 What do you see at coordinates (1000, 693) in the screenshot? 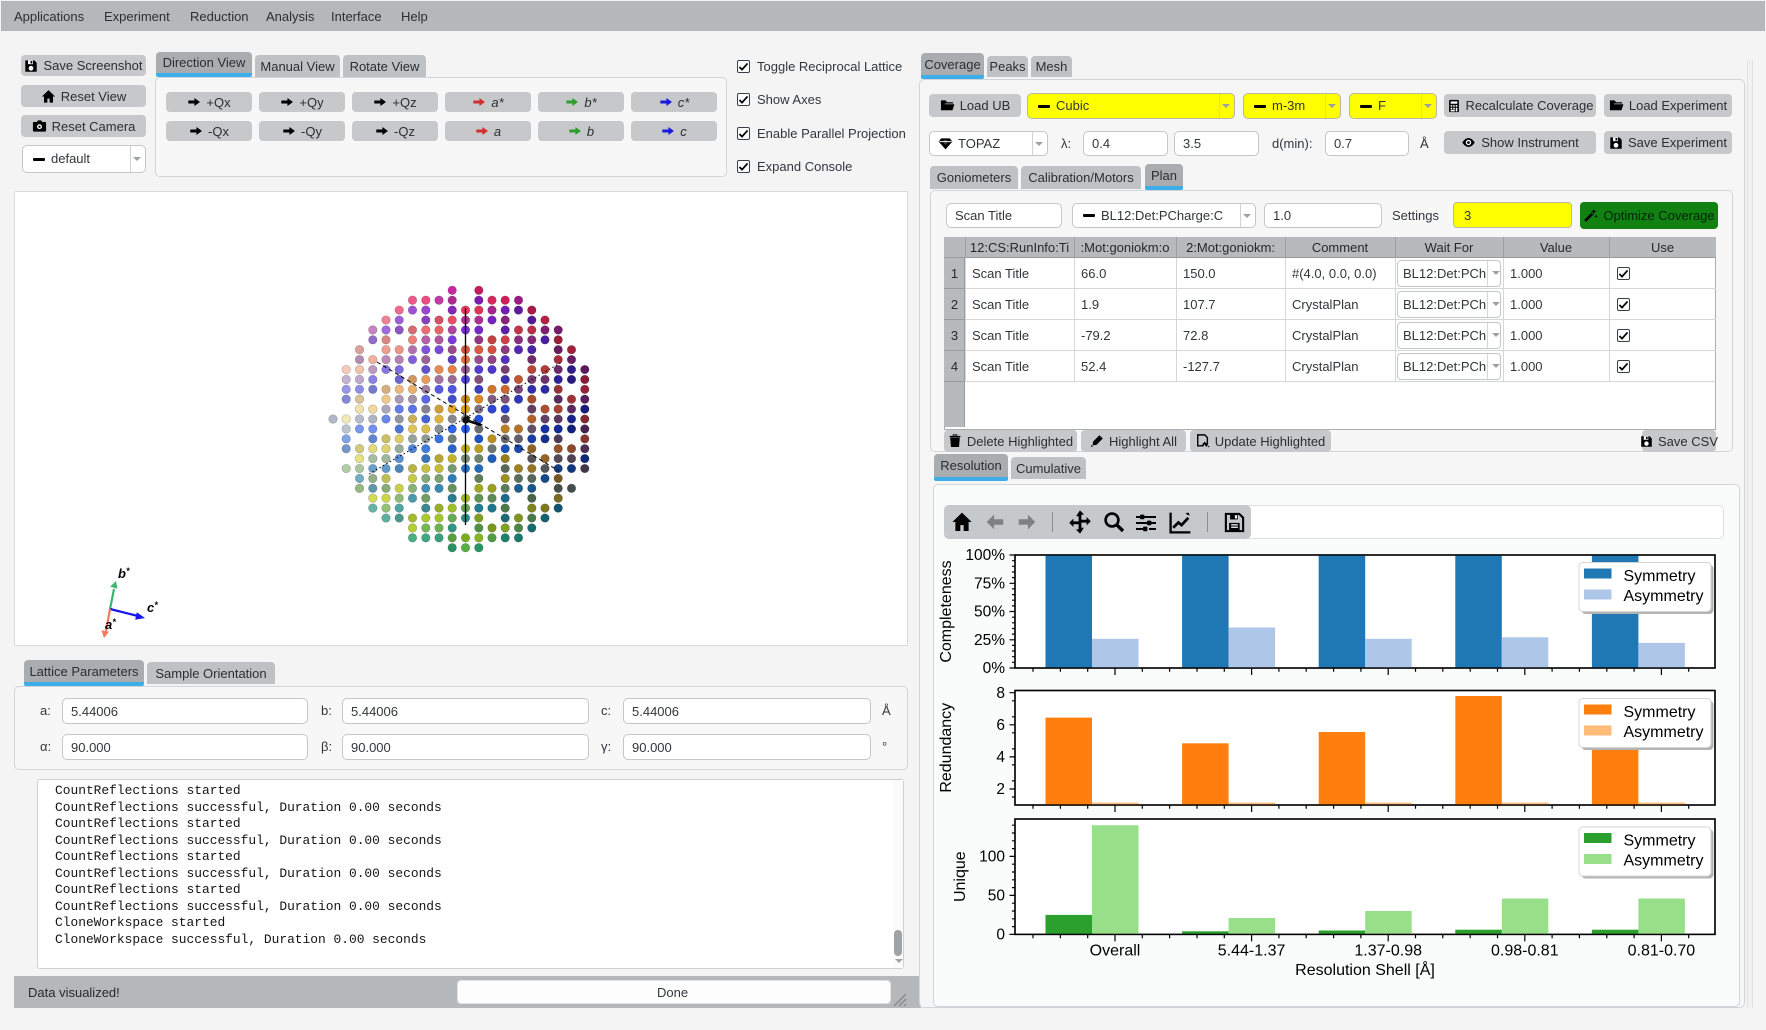
I see `svg-text: 8` at bounding box center [1000, 693].